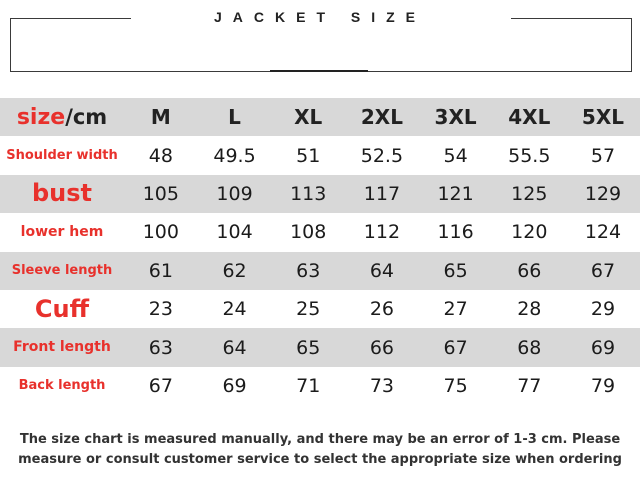 The image size is (640, 501). What do you see at coordinates (308, 309) in the screenshot?
I see `table-cell: 25` at bounding box center [308, 309].